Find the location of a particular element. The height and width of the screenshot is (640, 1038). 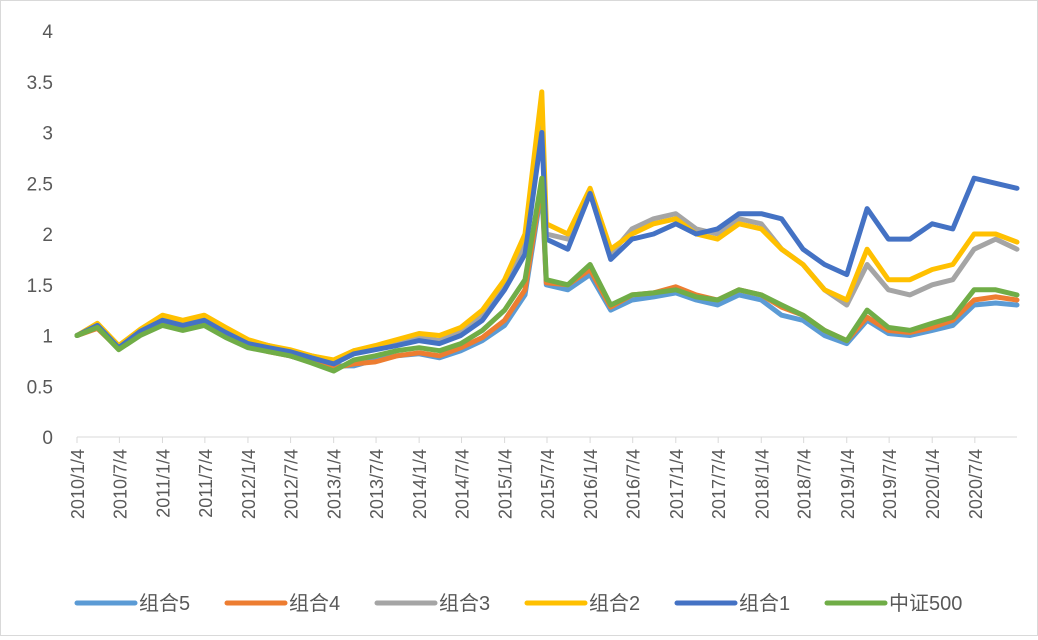

legend-label: 组合5 is located at coordinates (164, 603).